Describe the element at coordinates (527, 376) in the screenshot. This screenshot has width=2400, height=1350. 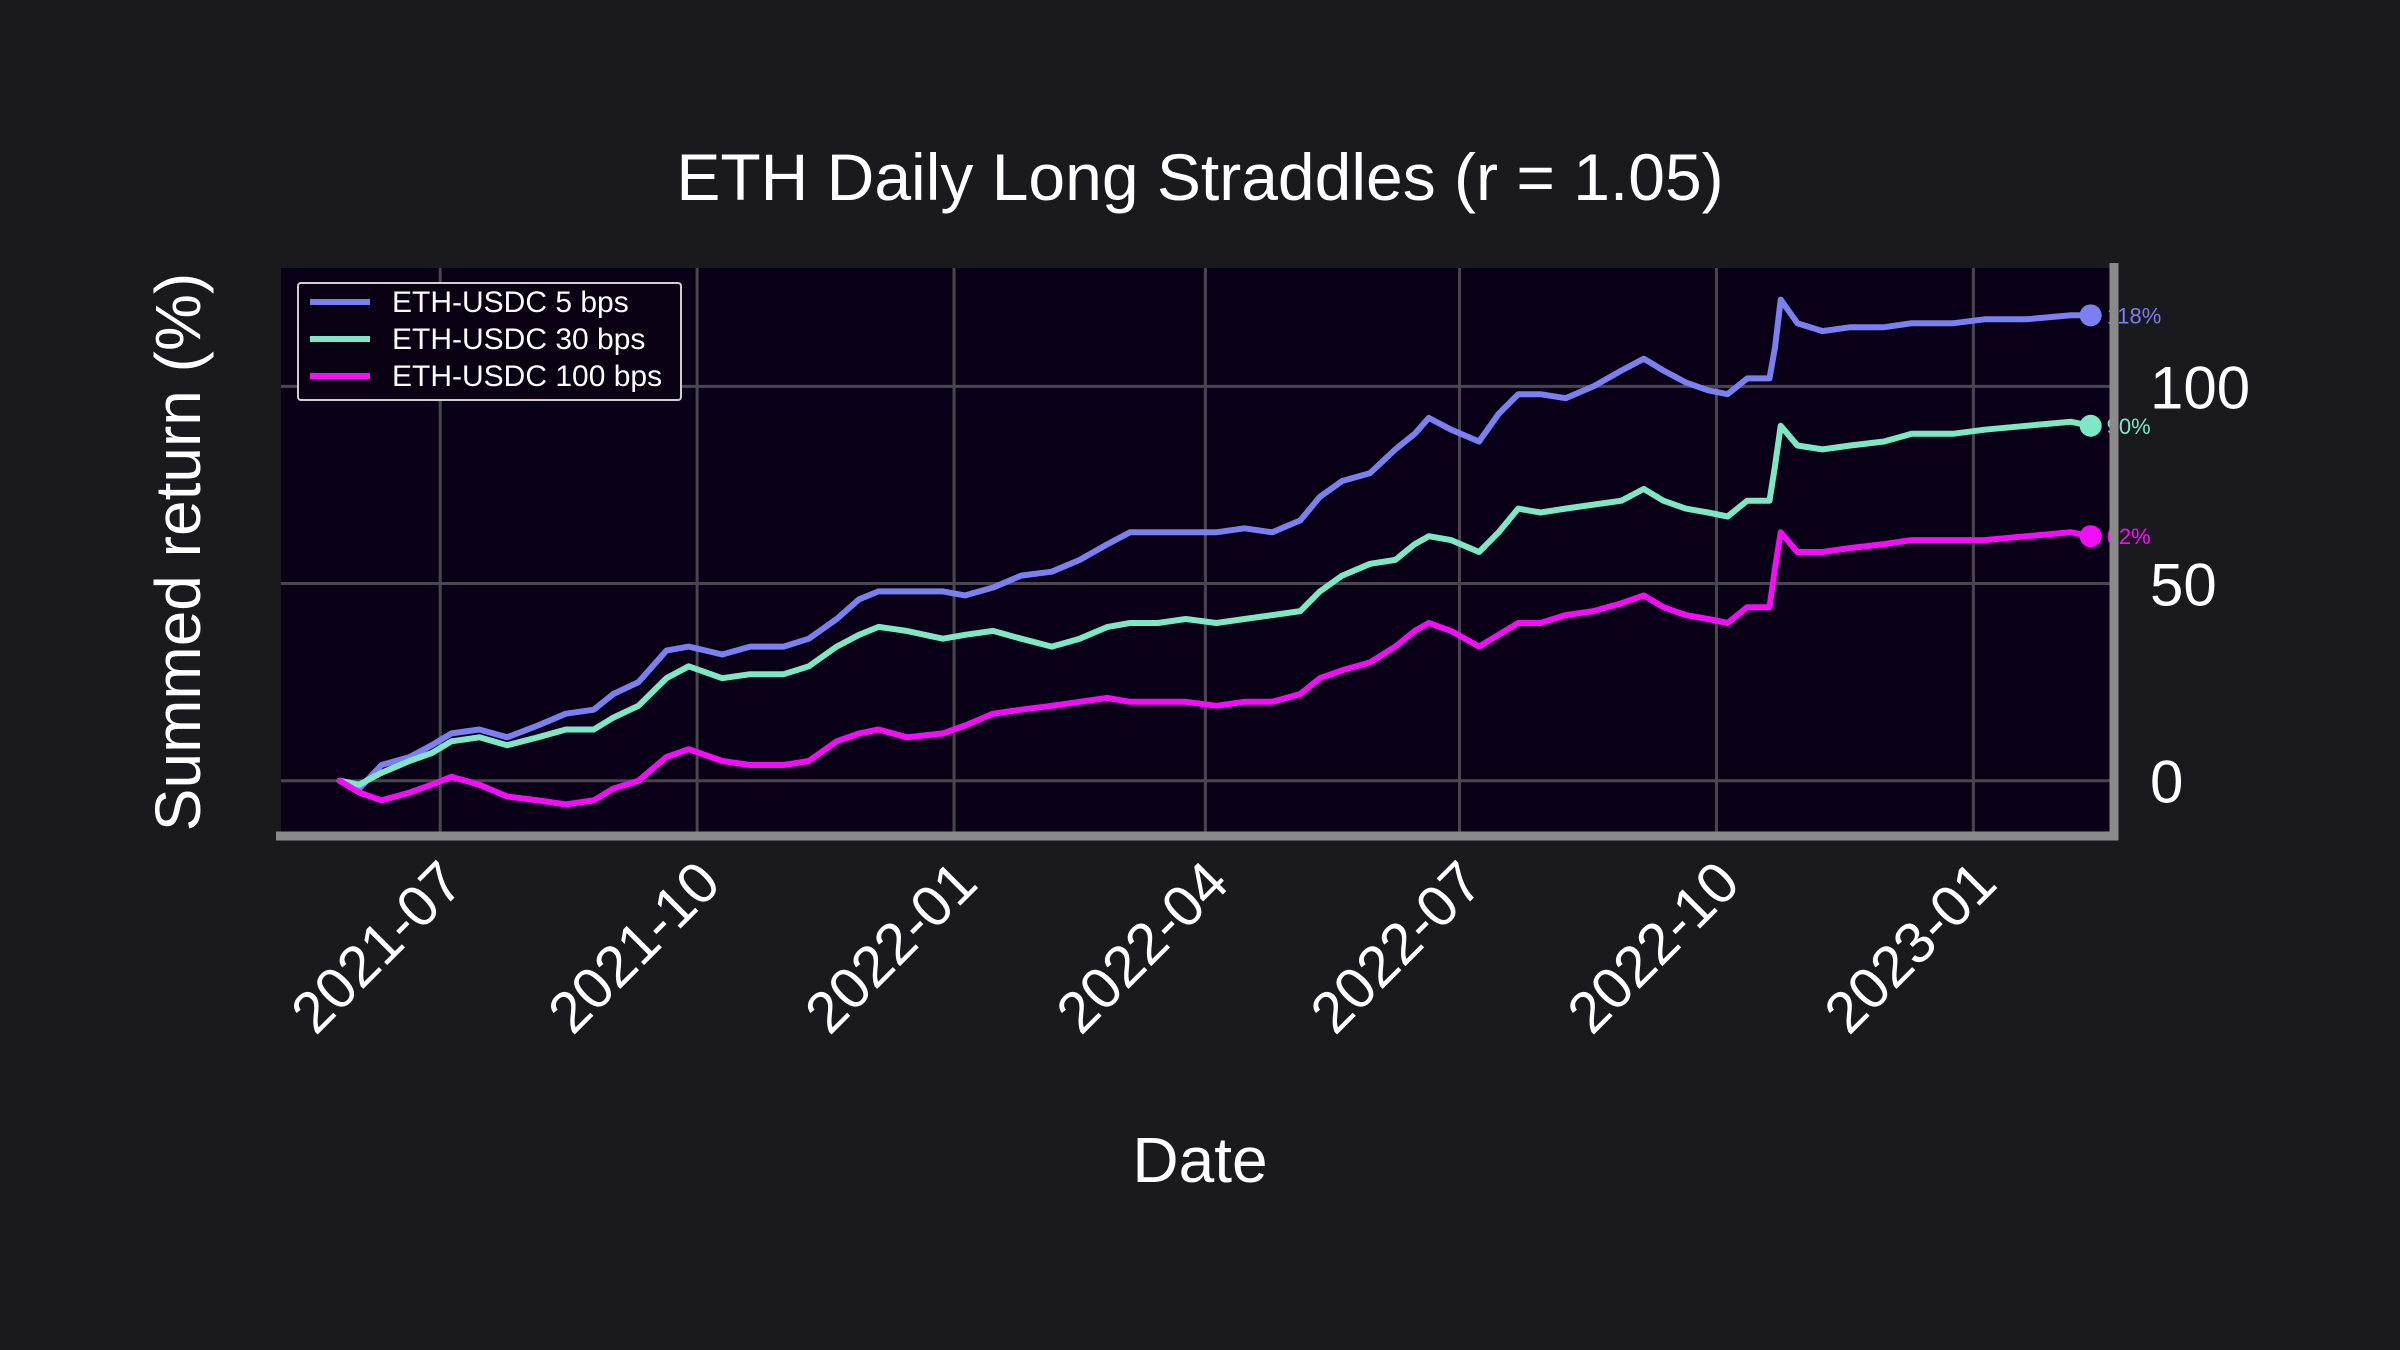
I see `legend-label: ETH-USDC 100 bps` at that location.